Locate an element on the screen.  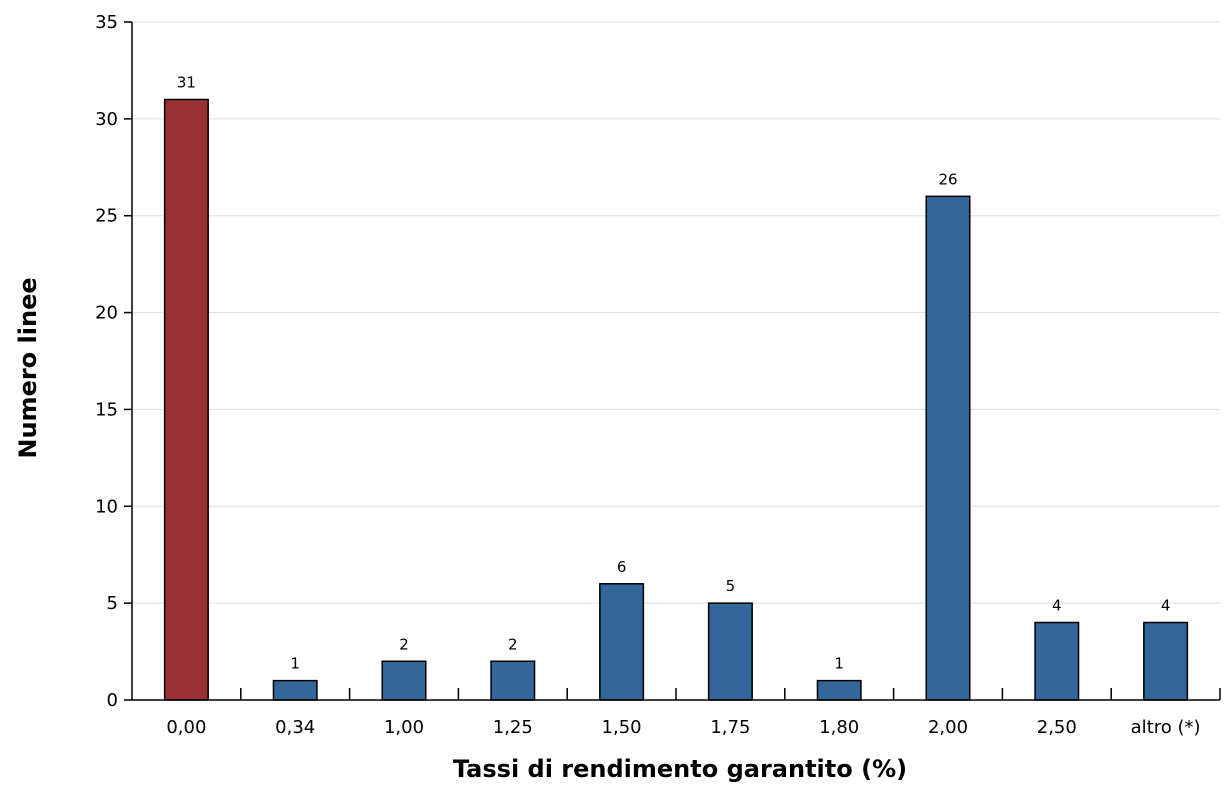
x-tick-label: 1,00 is located at coordinates (404, 727).